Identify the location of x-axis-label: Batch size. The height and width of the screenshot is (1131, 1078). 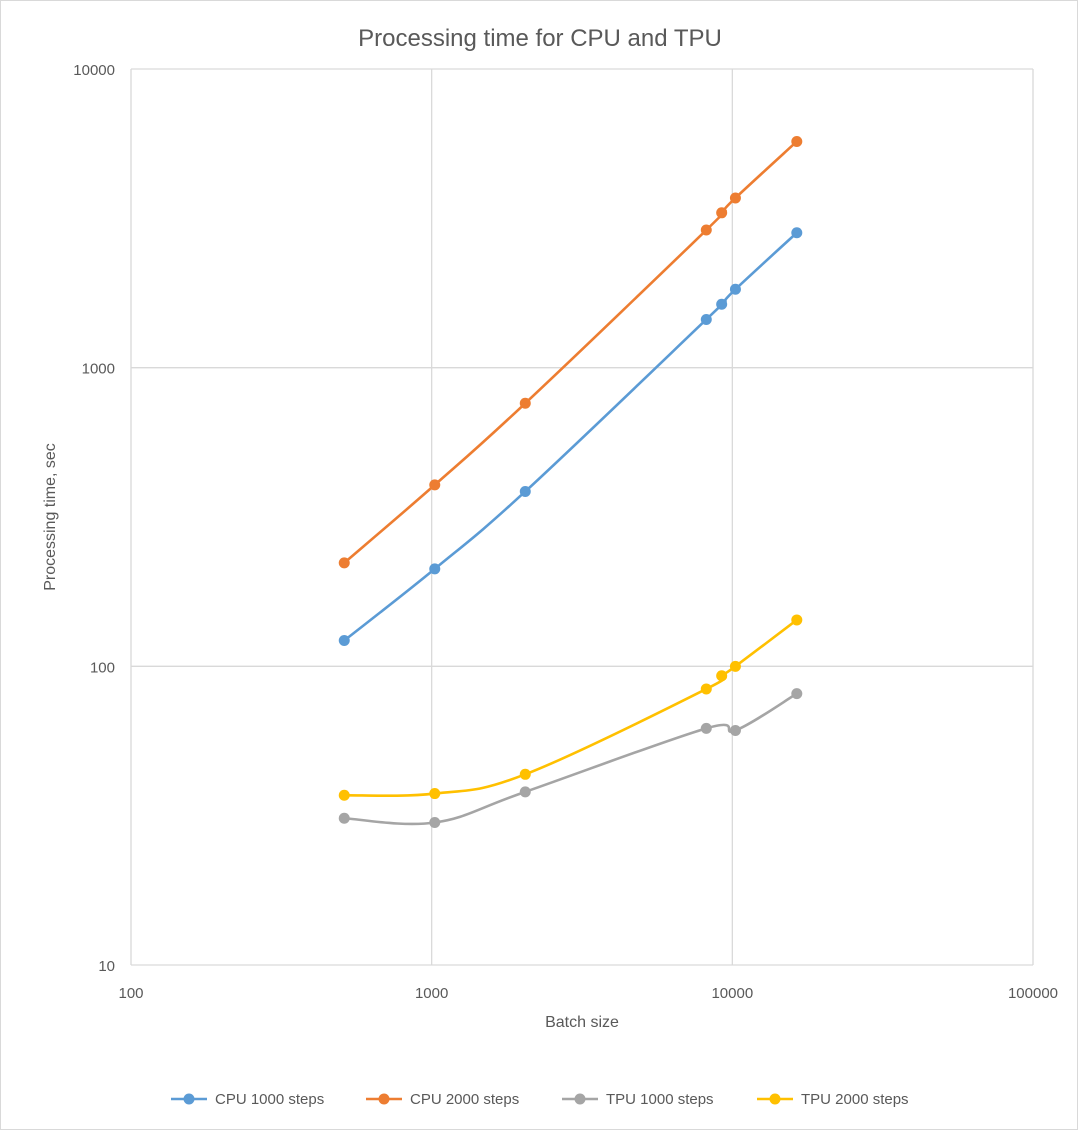
(582, 1022).